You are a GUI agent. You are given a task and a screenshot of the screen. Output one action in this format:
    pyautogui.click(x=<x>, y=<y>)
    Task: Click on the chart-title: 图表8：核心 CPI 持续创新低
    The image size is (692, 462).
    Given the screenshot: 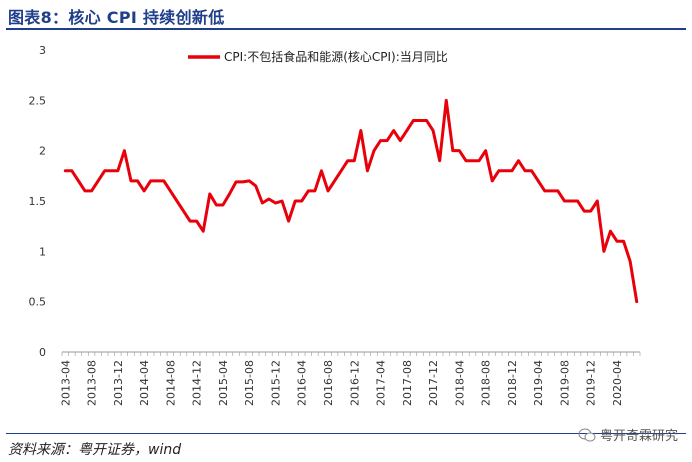 What is the action you would take?
    pyautogui.click(x=116, y=17)
    